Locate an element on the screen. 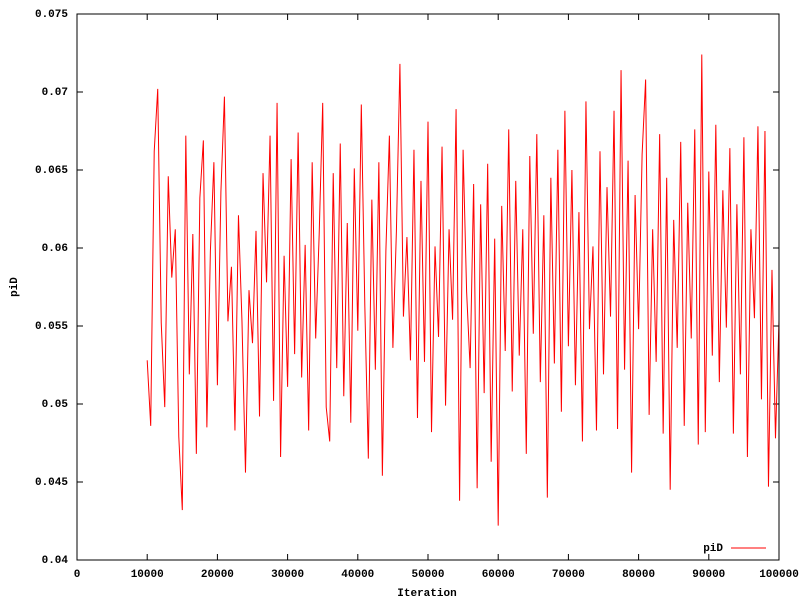  legend-label: piD is located at coordinates (713, 549).